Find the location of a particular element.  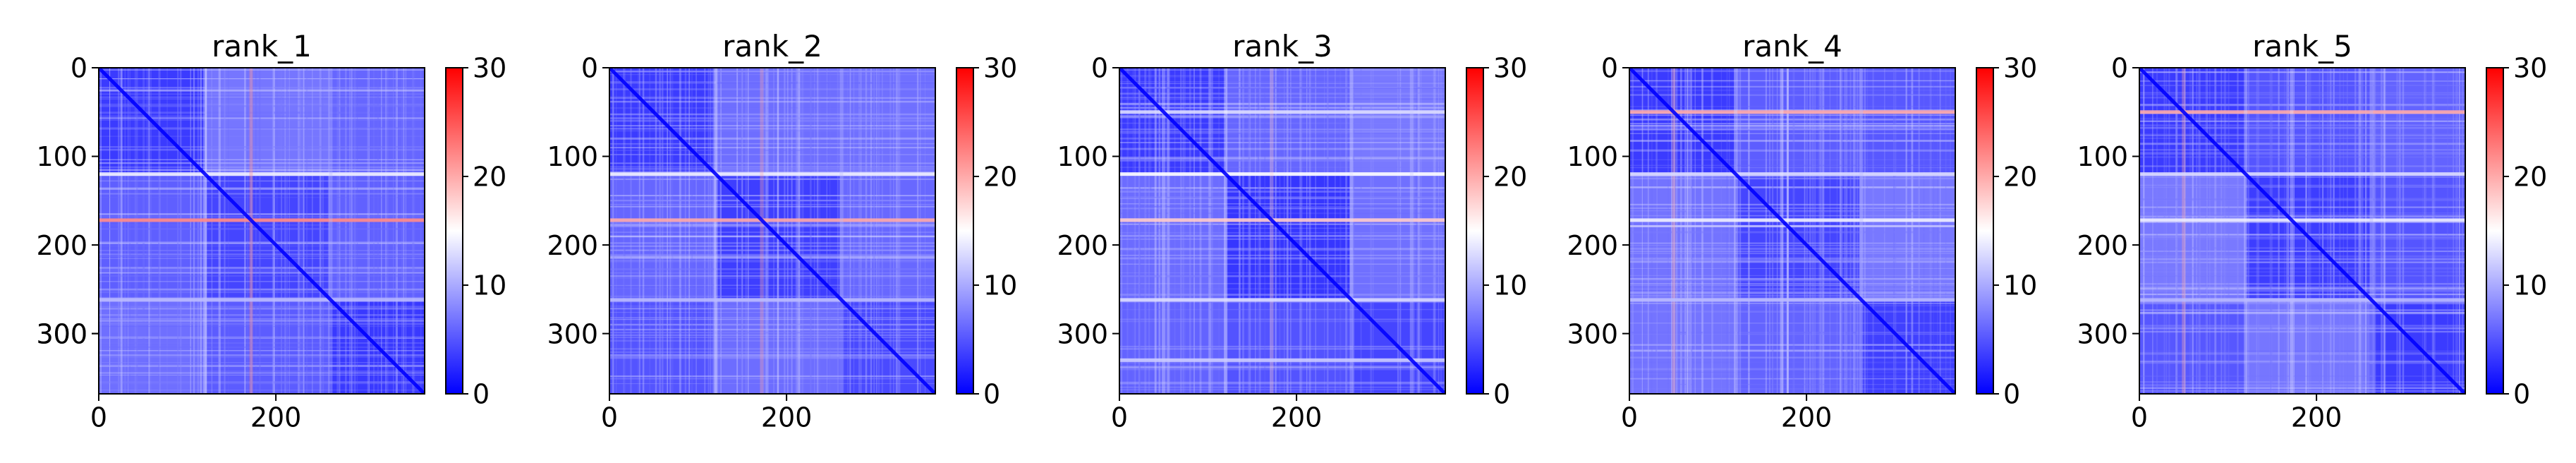

panel-title: rank_4 is located at coordinates (1792, 46).